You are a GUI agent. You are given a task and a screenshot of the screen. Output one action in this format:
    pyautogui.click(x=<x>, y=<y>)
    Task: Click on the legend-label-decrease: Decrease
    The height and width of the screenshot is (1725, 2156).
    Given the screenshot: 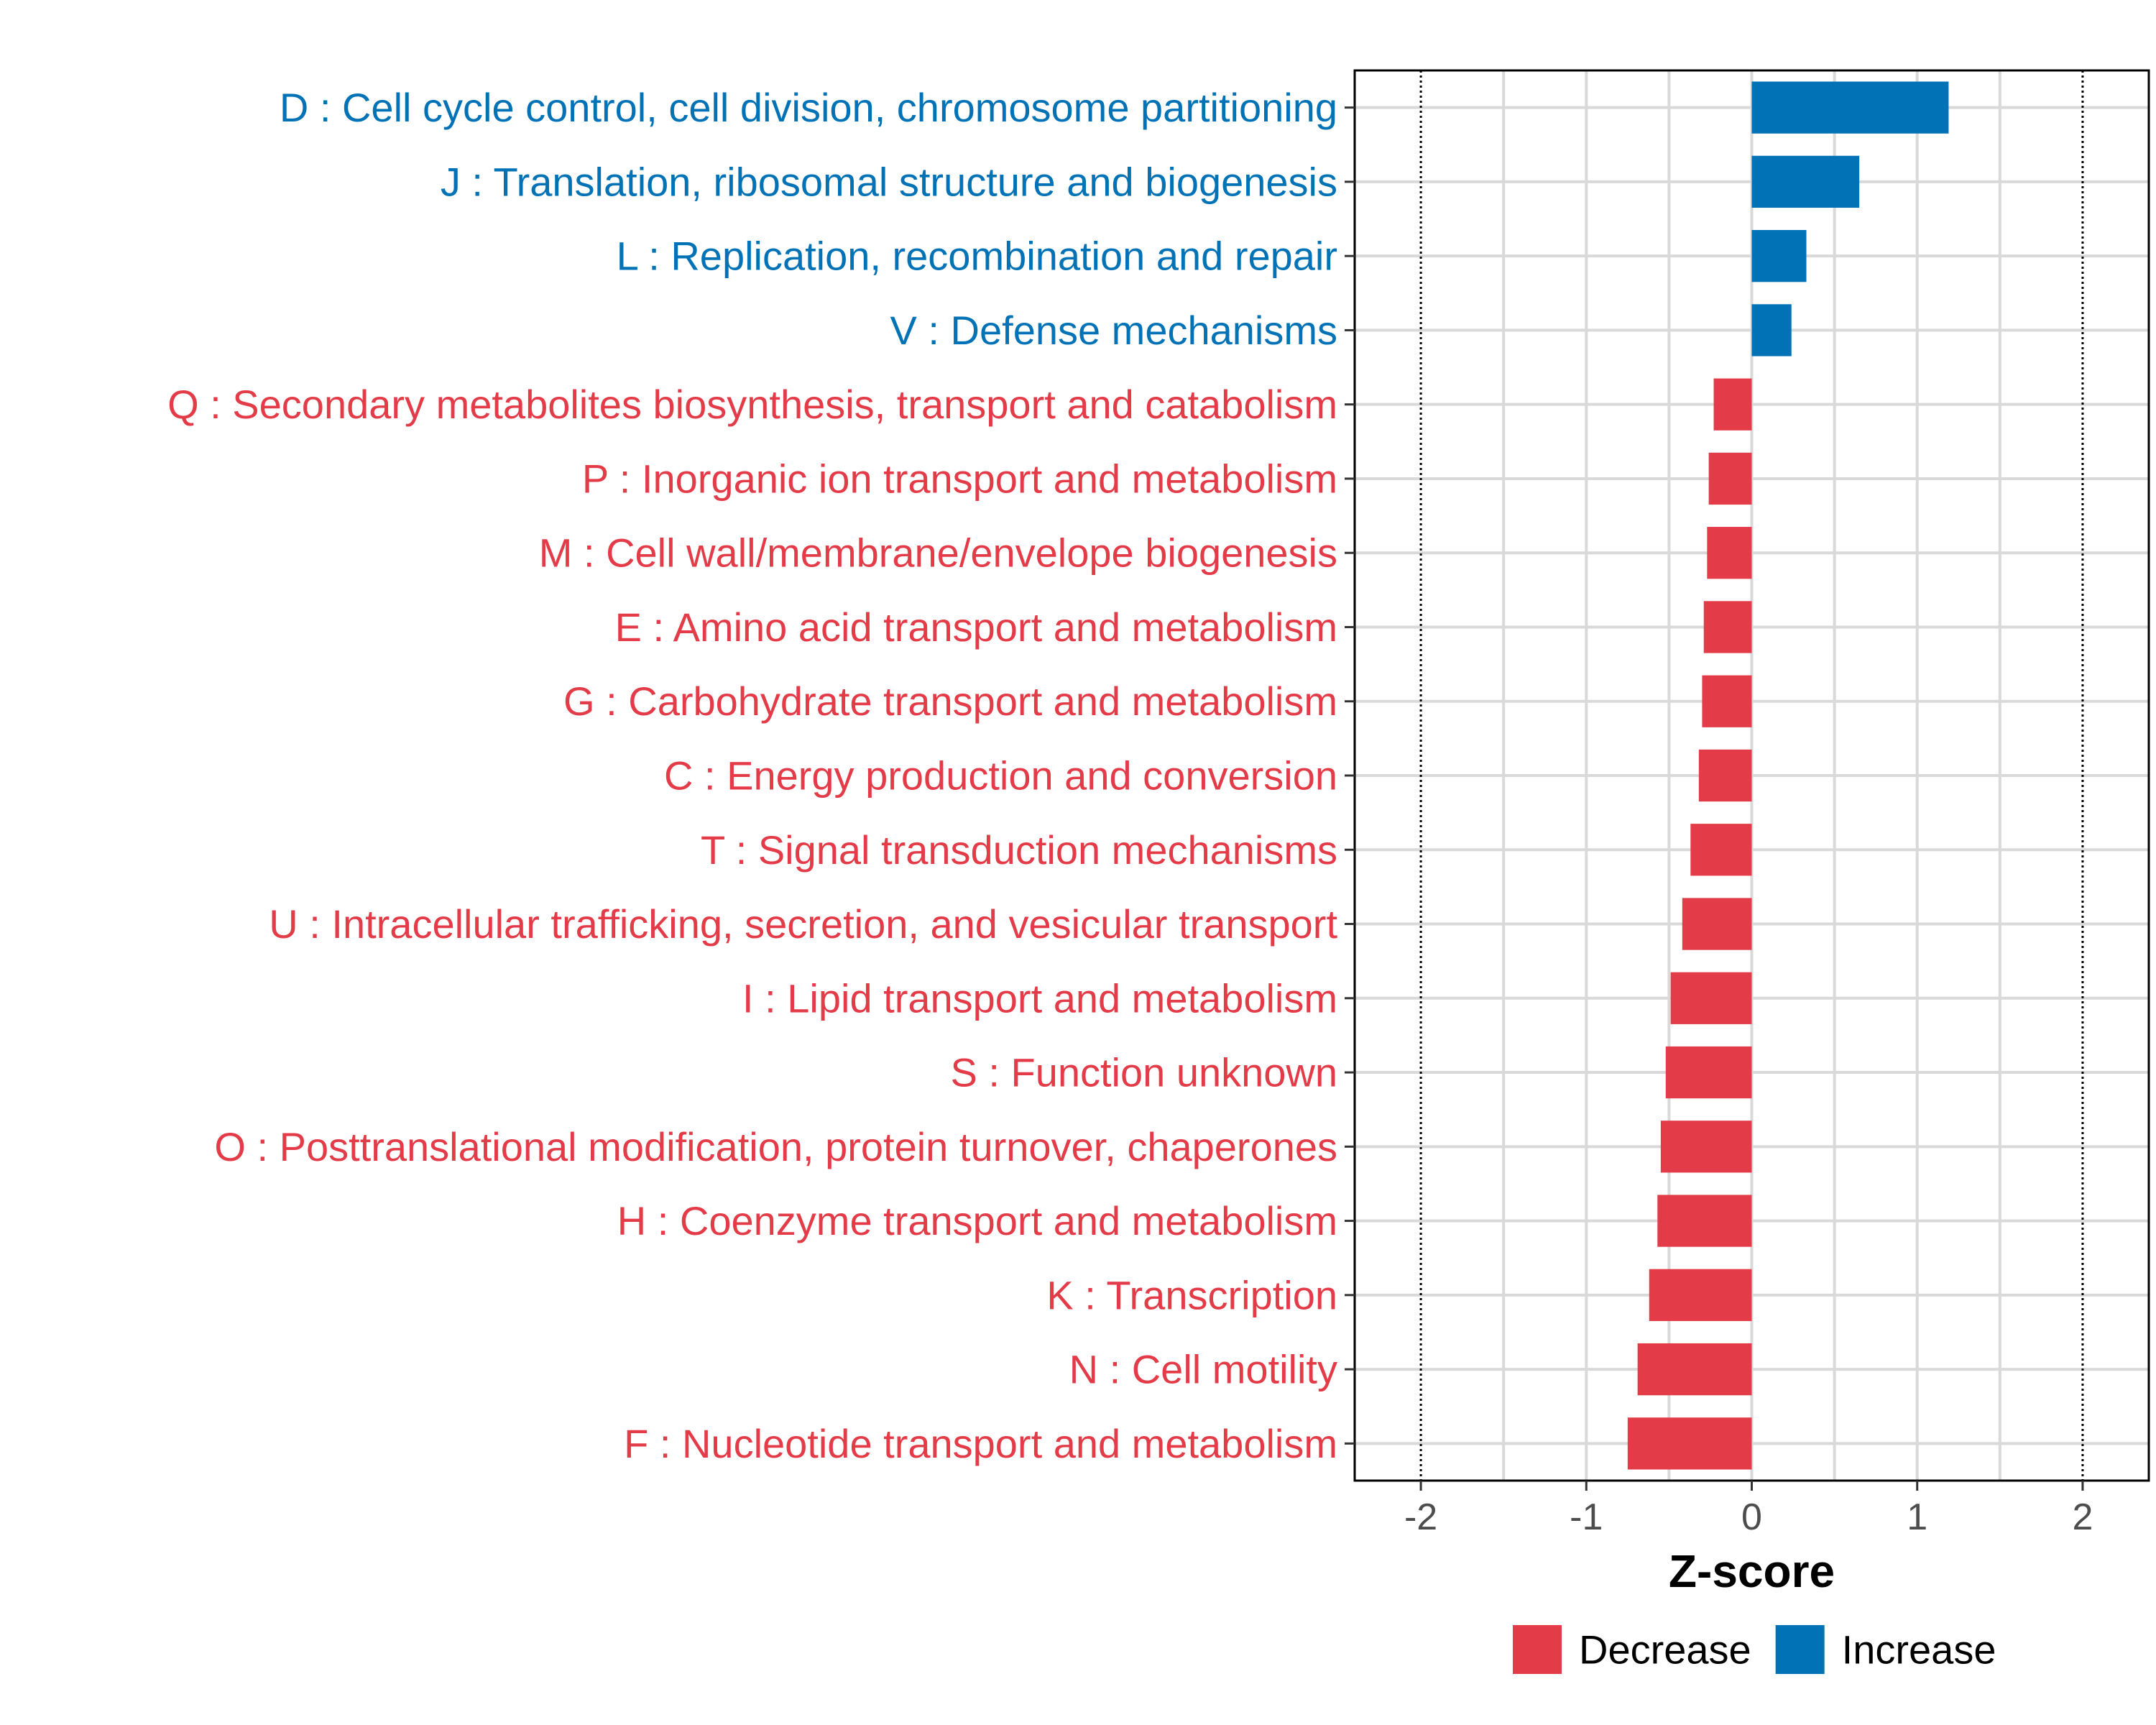 What is the action you would take?
    pyautogui.click(x=1665, y=1650)
    